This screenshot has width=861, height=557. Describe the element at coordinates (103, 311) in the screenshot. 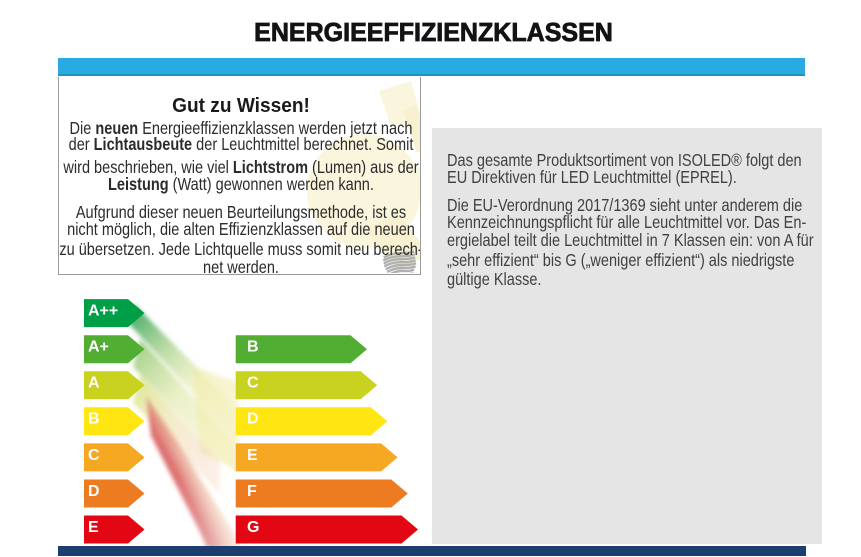

I see `svg-text: A++` at that location.